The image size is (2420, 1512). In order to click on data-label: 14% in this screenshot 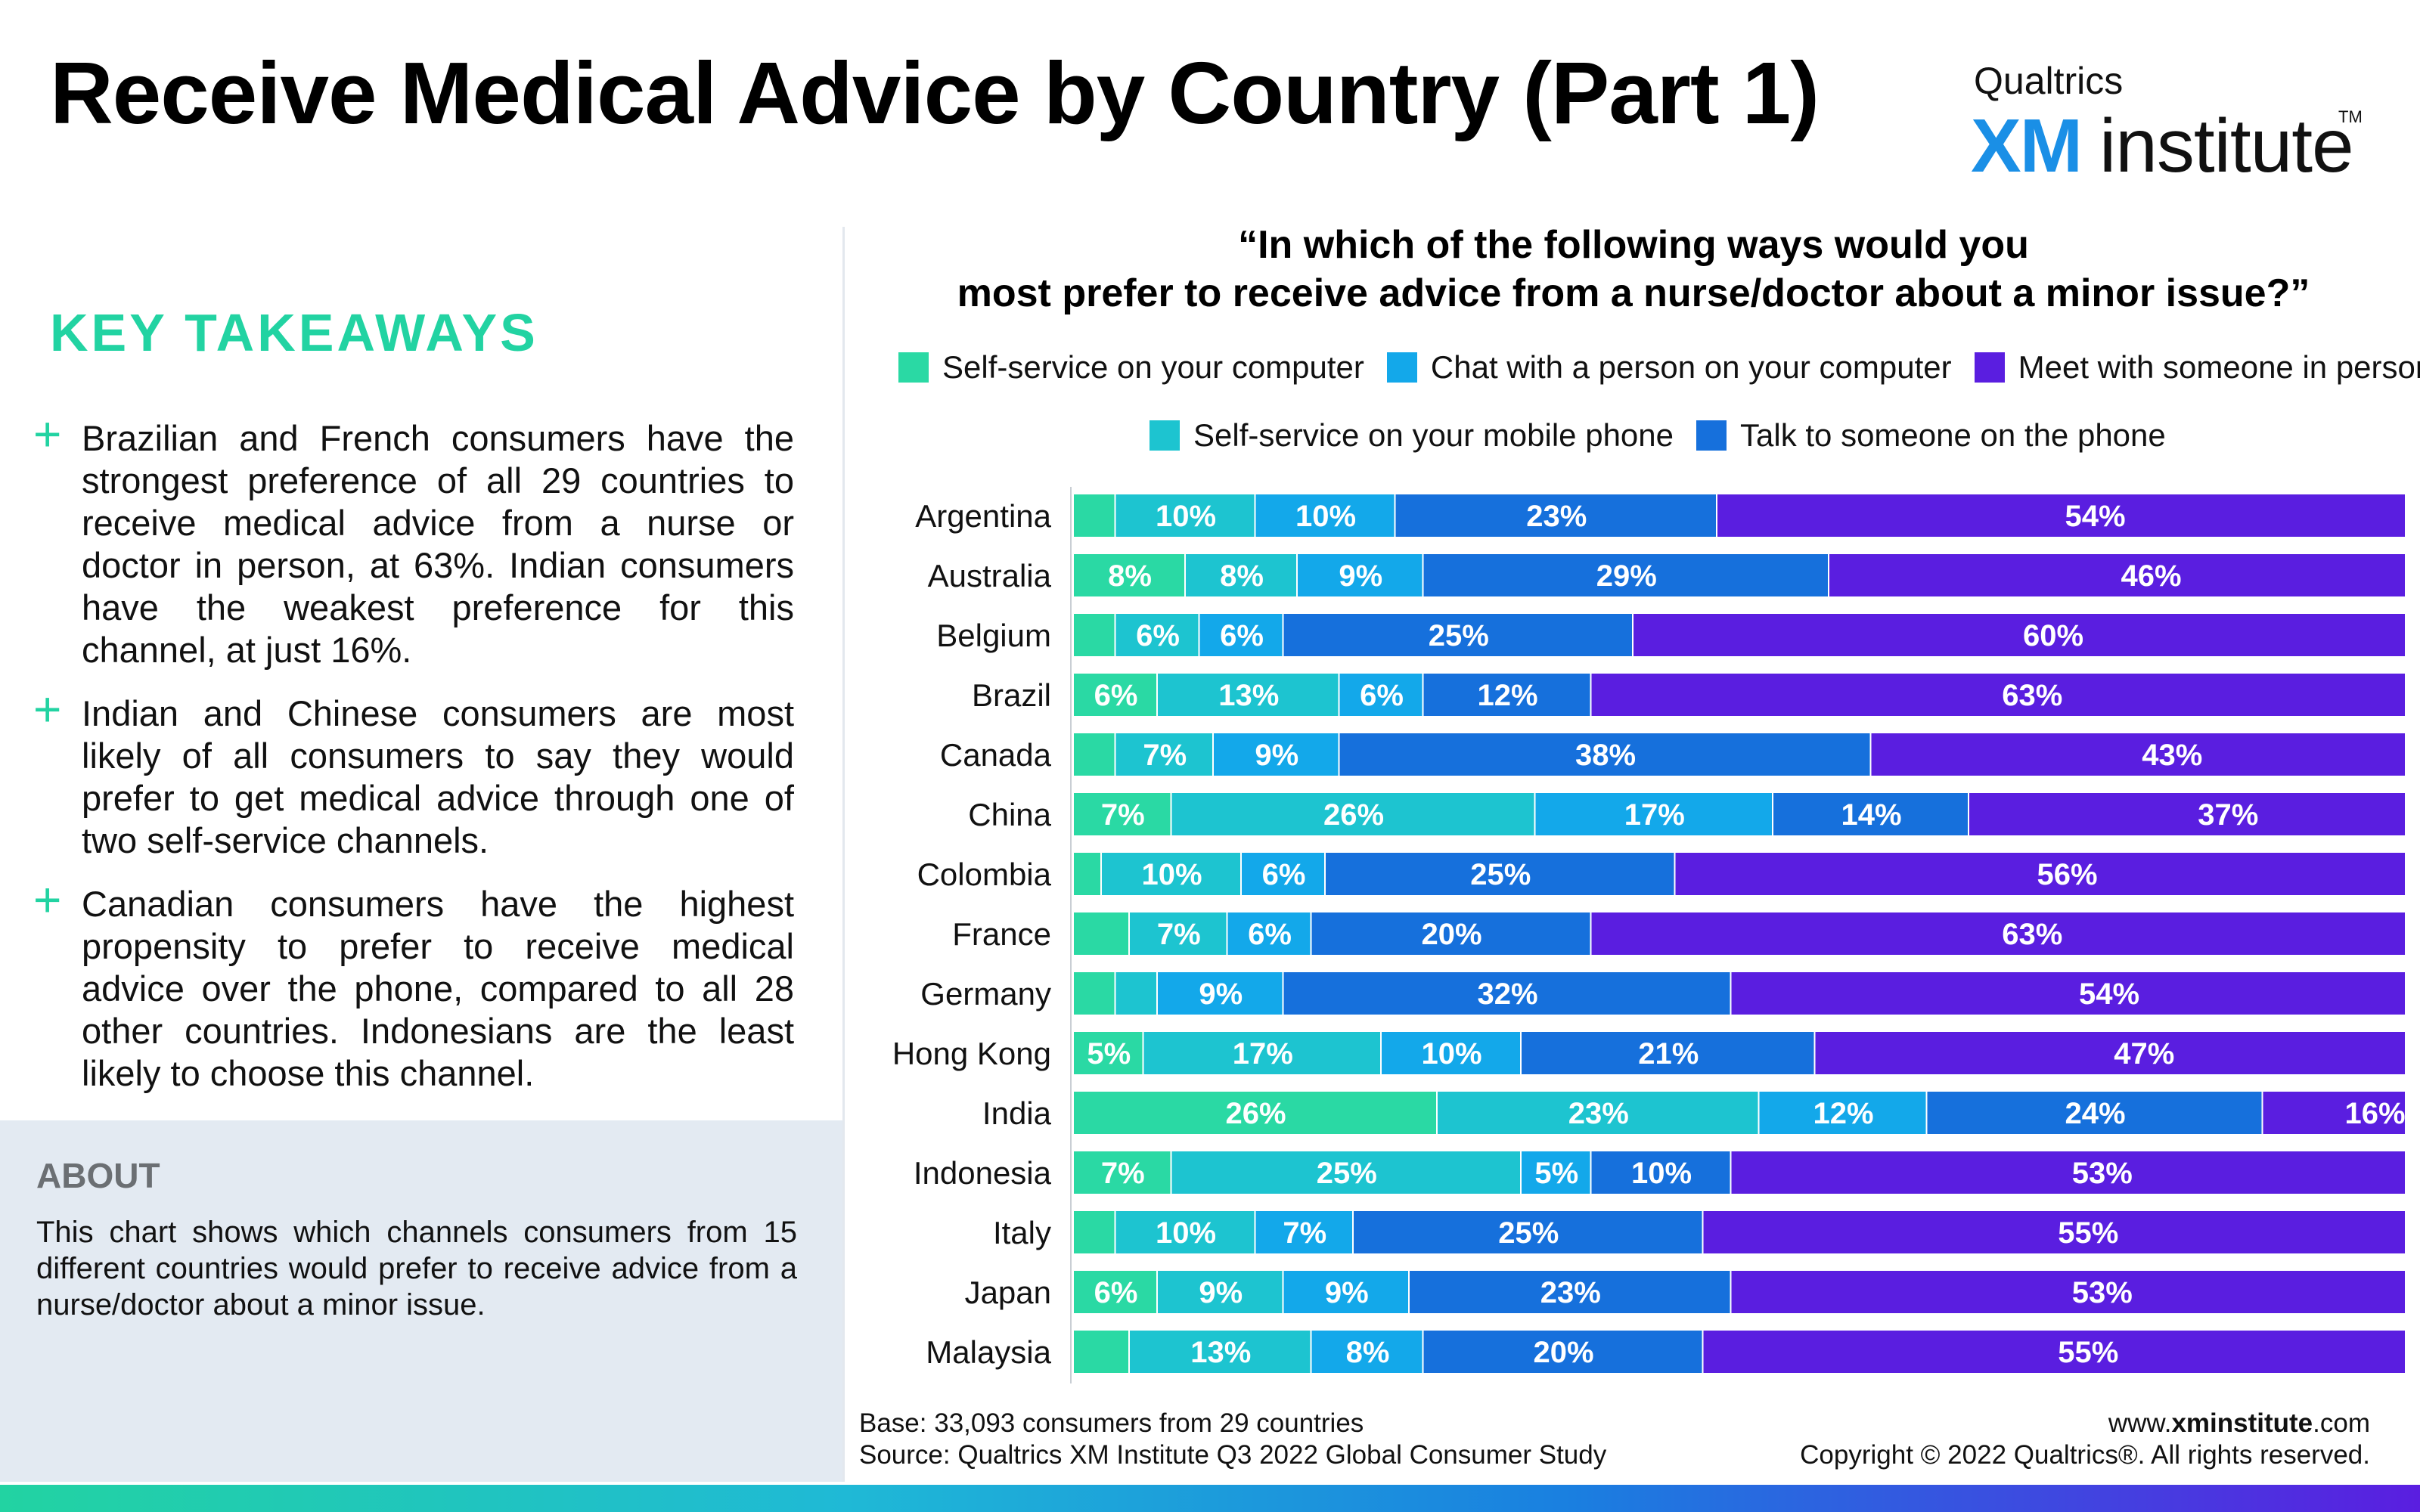, I will do `click(1871, 815)`.